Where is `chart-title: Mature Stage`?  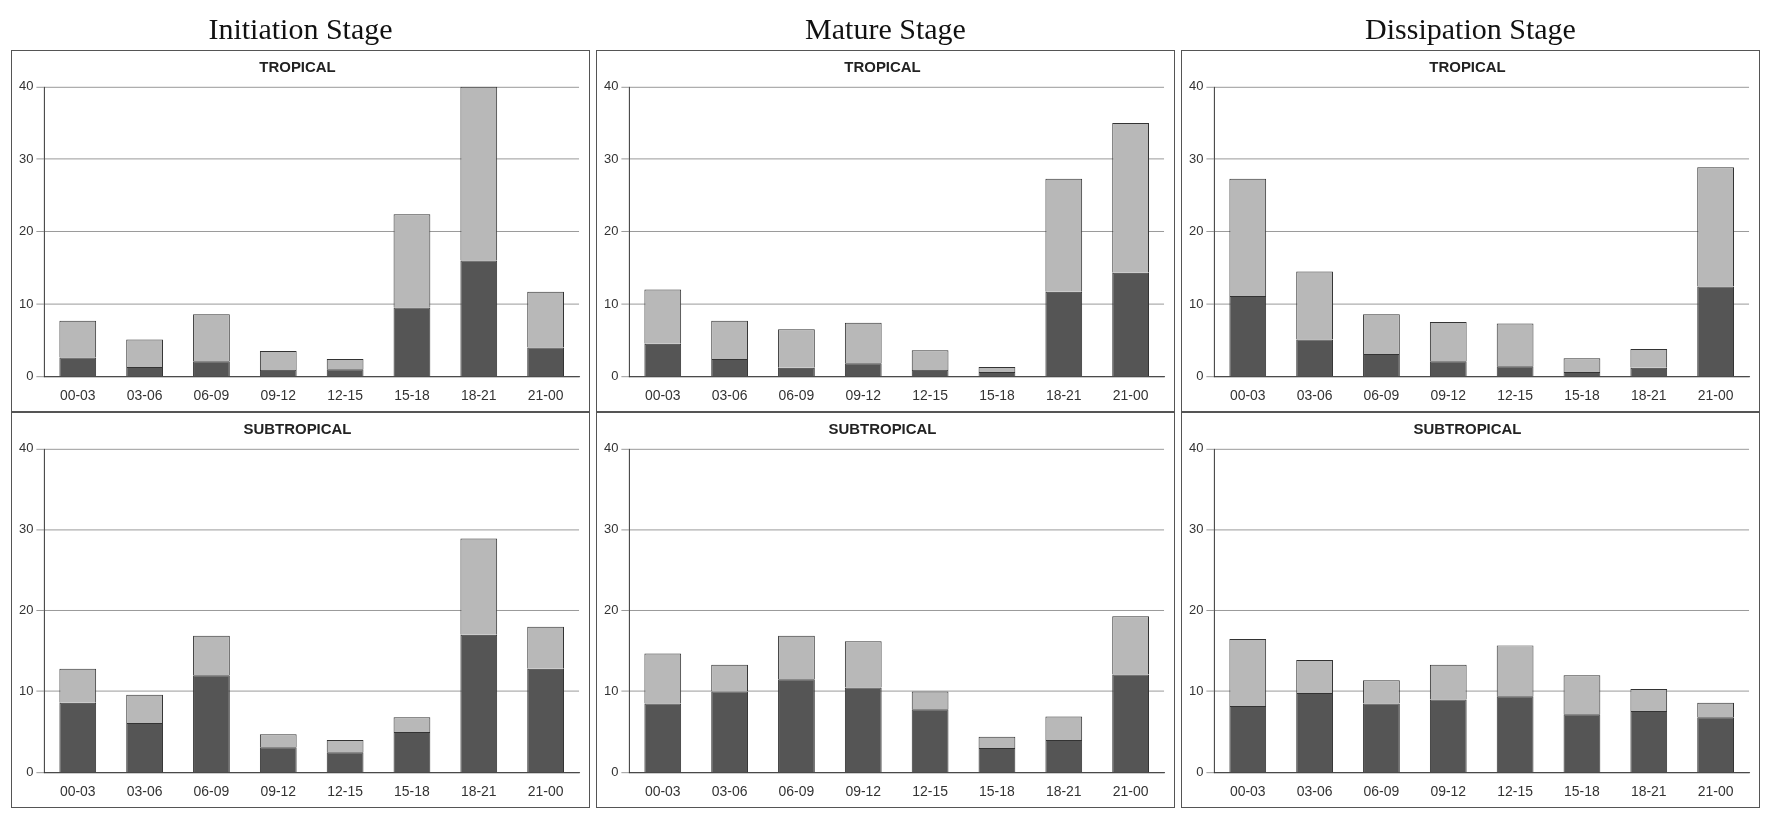 chart-title: Mature Stage is located at coordinates (885, 29).